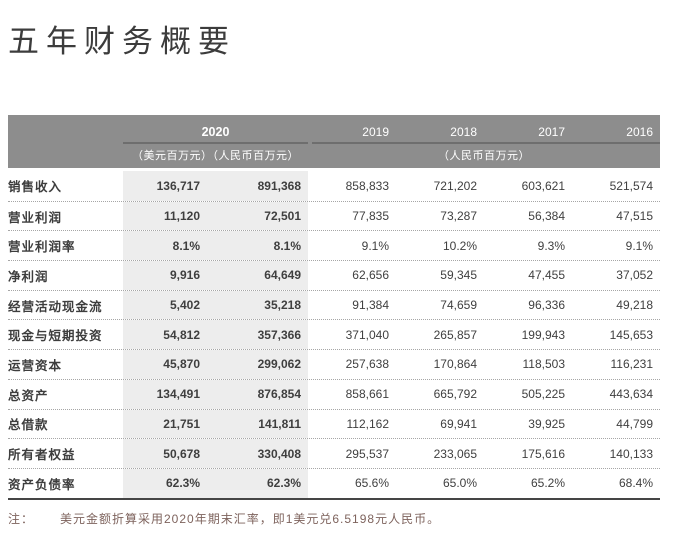  I want to click on page-title: 五年财务概要, so click(122, 41).